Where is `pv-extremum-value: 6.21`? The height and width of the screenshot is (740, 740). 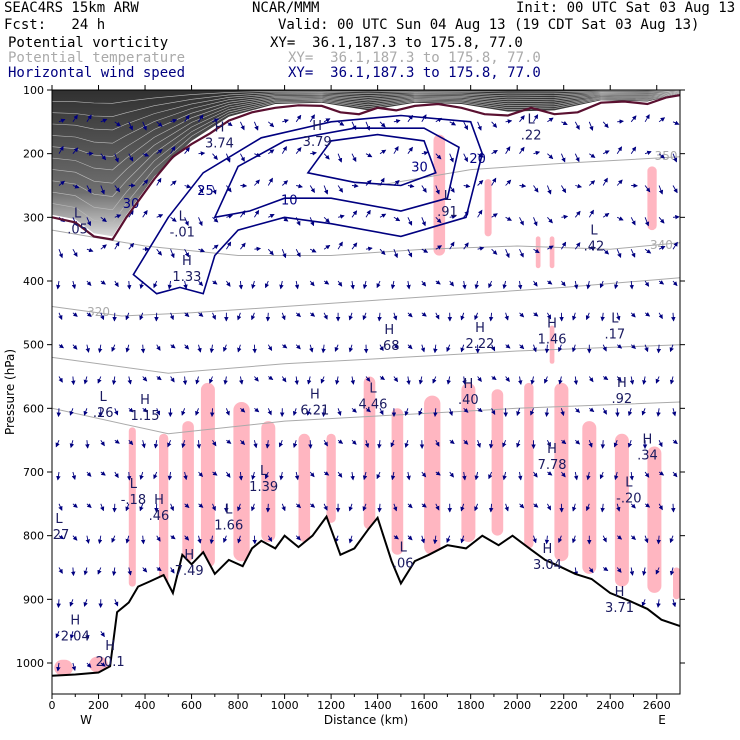 pv-extremum-value: 6.21 is located at coordinates (314, 411).